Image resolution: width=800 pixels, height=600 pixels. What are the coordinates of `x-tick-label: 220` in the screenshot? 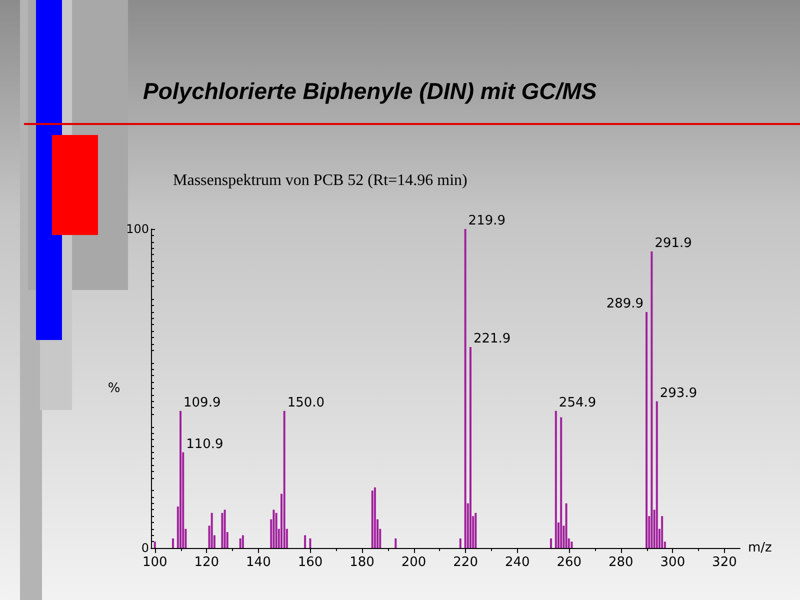 It's located at (465, 562).